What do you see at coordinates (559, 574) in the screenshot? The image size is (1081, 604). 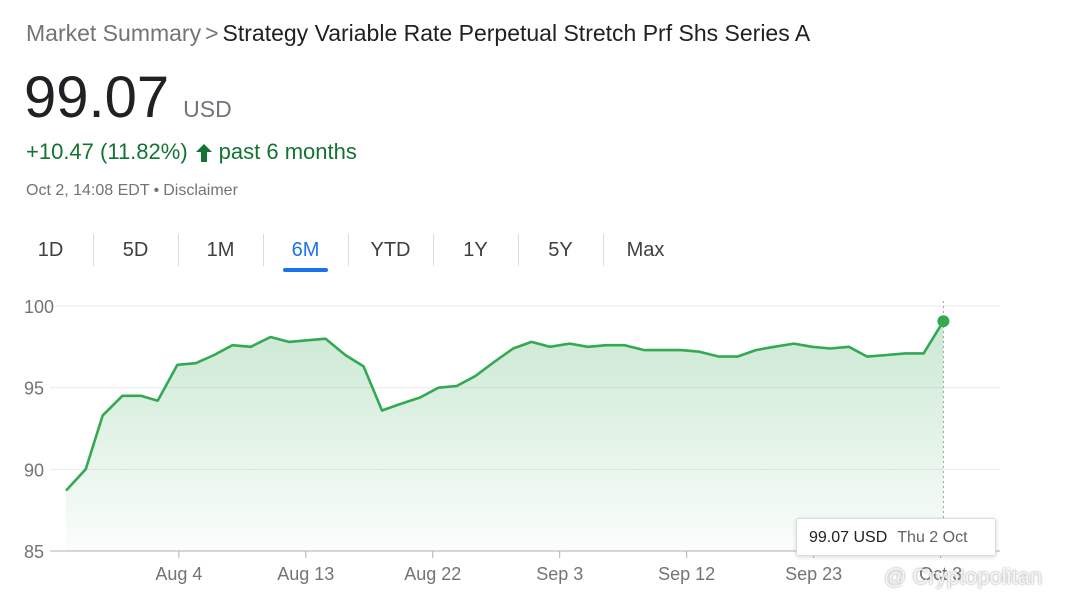 I see `x-tick-label: Sep 3` at bounding box center [559, 574].